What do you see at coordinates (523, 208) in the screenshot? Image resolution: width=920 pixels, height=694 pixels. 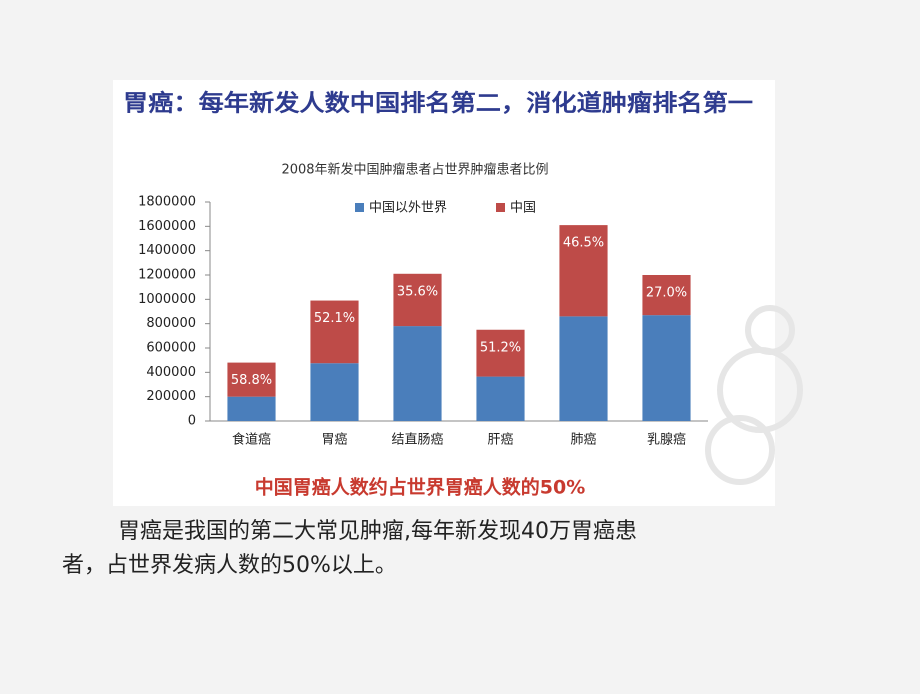 I see `legend-label: 中国` at bounding box center [523, 208].